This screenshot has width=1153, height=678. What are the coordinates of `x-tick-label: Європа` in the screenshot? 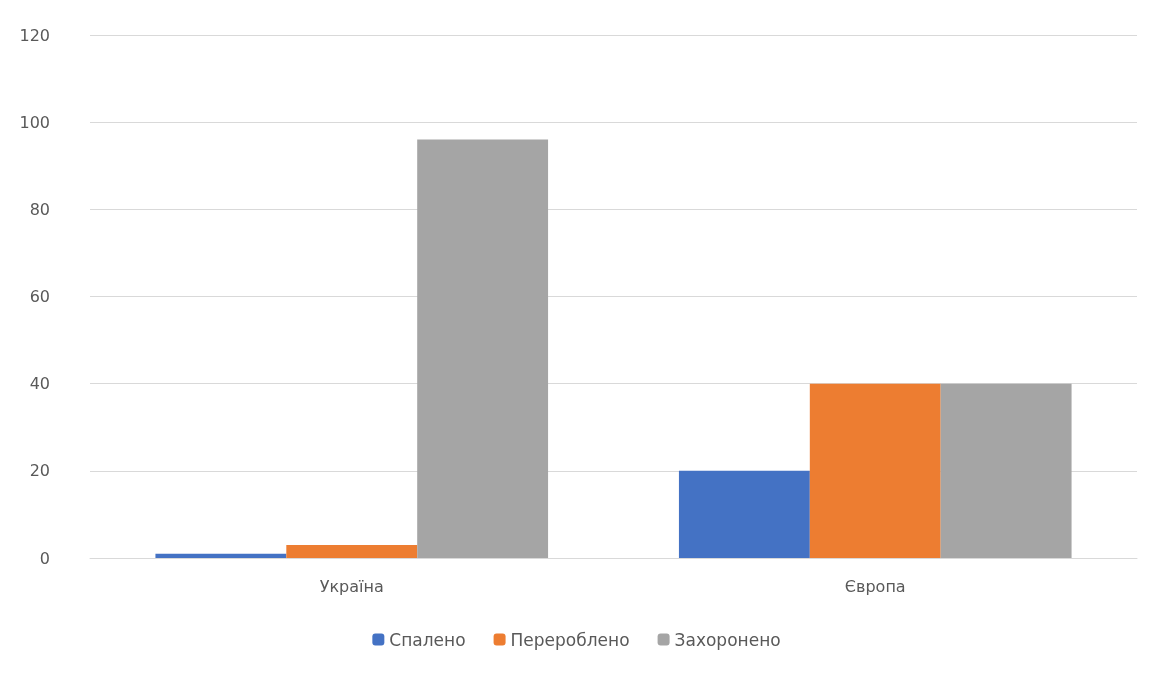 It's located at (875, 586).